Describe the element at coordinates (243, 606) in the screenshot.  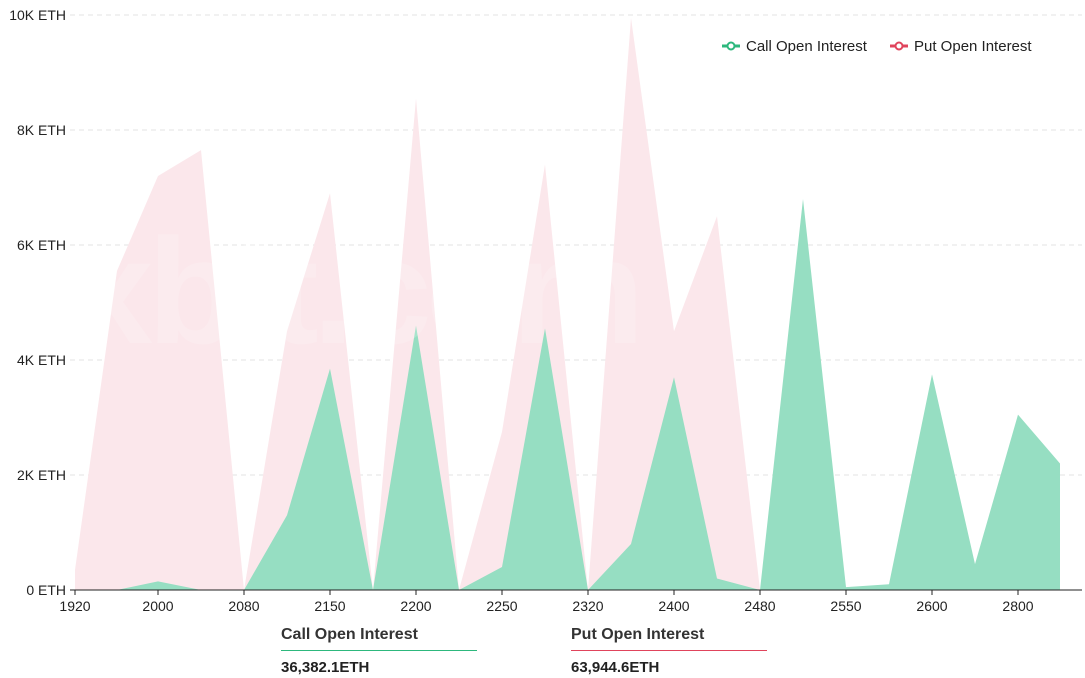
I see `x-tick-label: 2080` at that location.